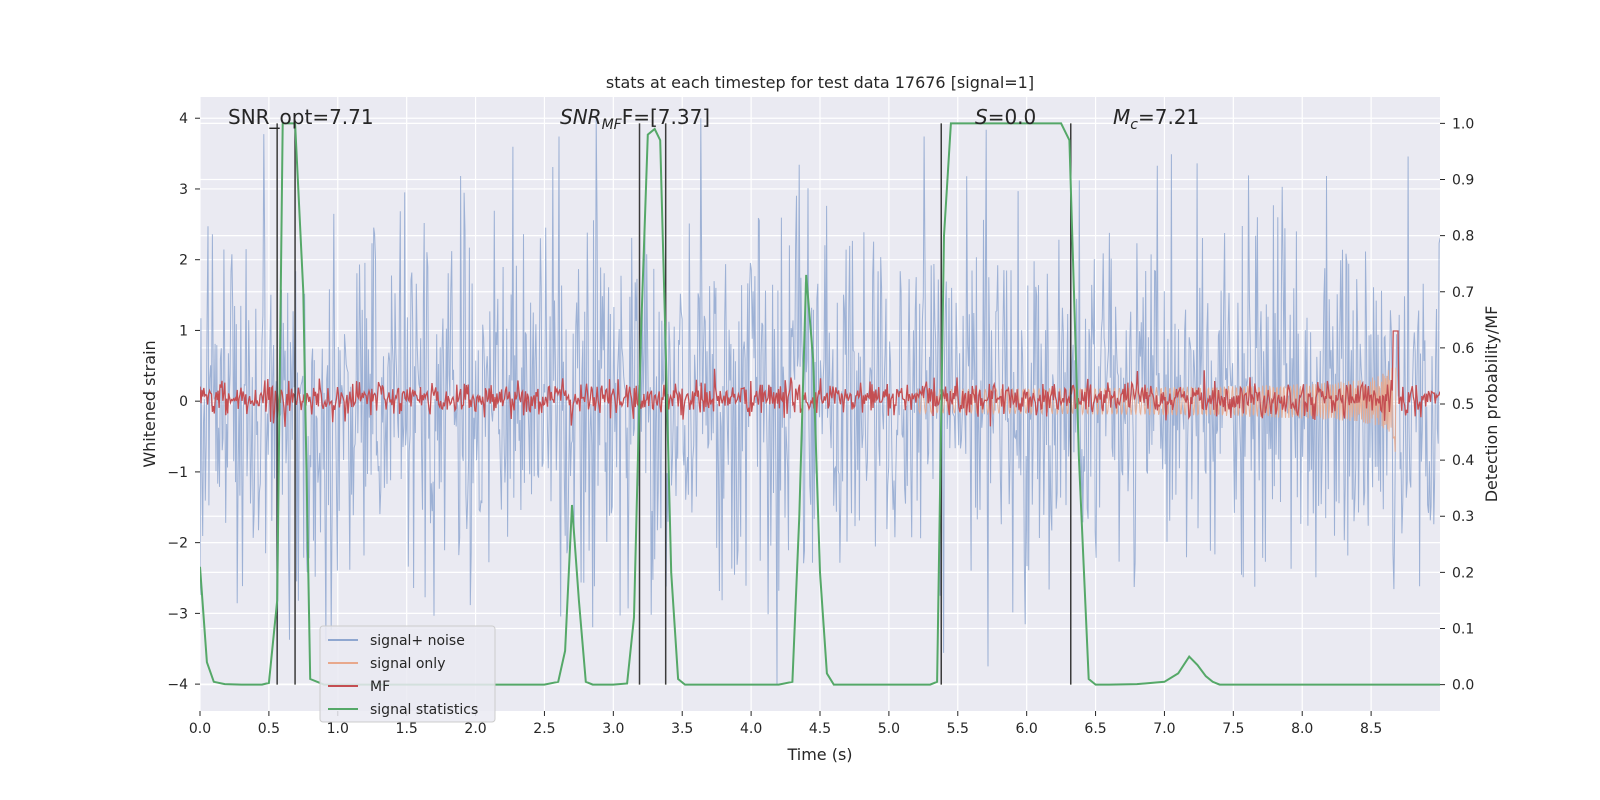  Describe the element at coordinates (1463, 517) in the screenshot. I see `y-right-tick-label: 0.3` at that location.